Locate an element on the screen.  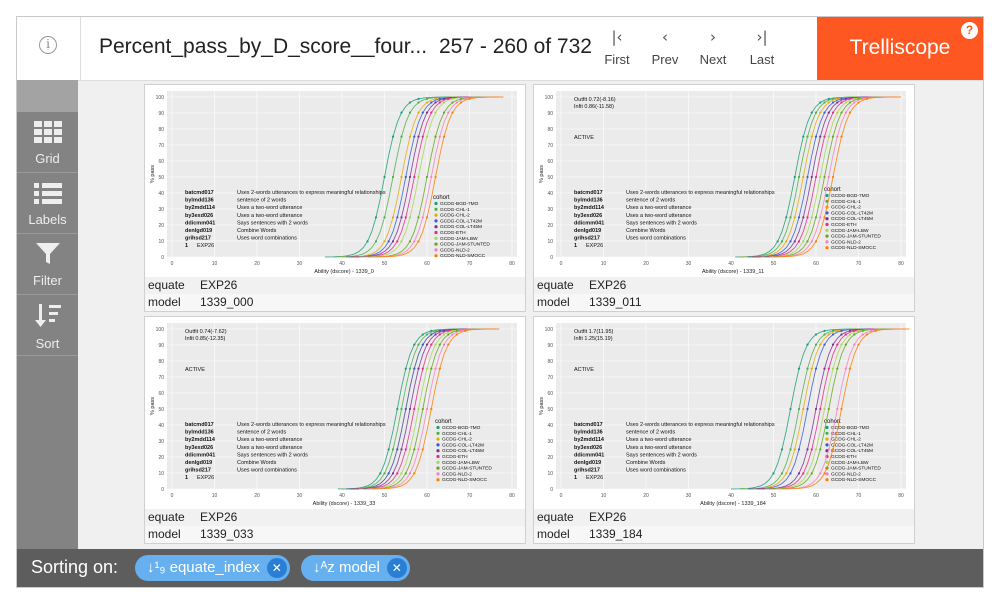
y-tick-label: 40 is located at coordinates (161, 194).